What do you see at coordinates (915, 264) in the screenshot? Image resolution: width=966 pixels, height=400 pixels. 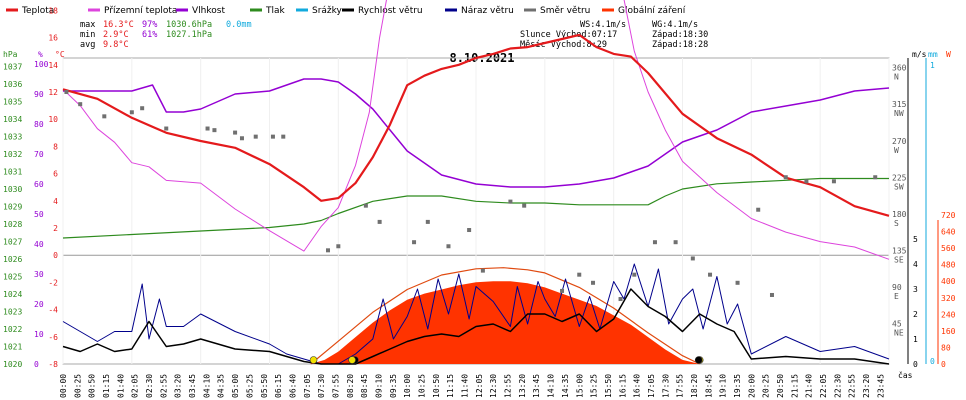 I see `ms-tick: 4` at bounding box center [915, 264].